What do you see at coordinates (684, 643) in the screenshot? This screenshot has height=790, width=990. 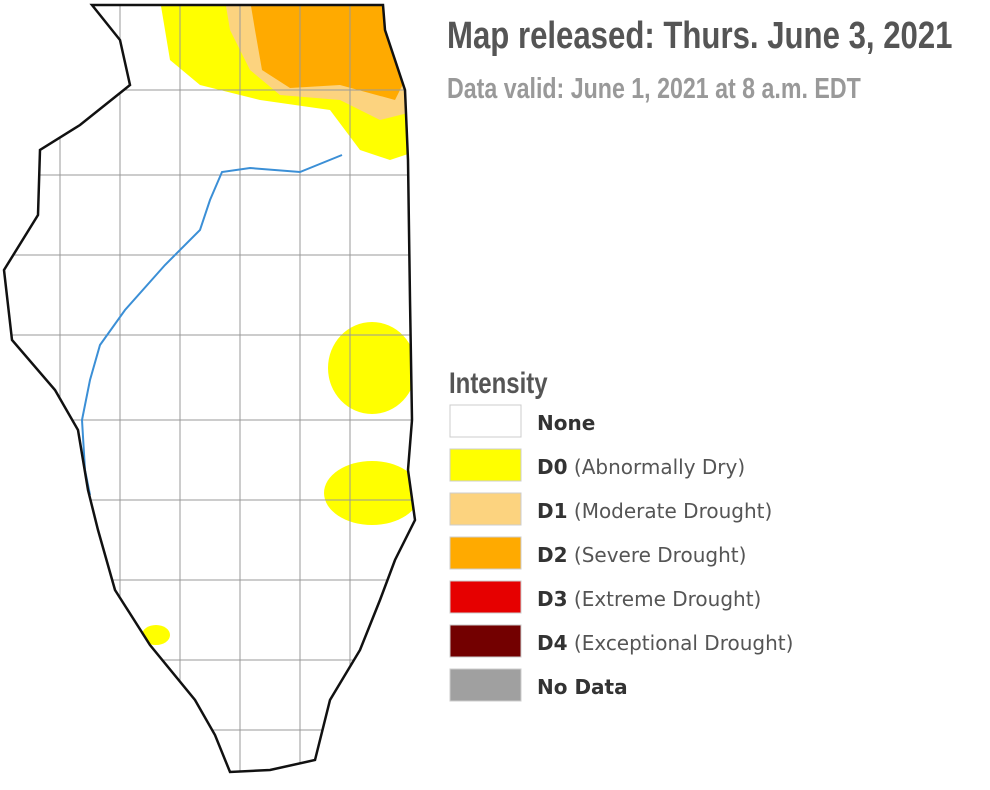 I see `legend-label: (Exceptional Drought)` at bounding box center [684, 643].